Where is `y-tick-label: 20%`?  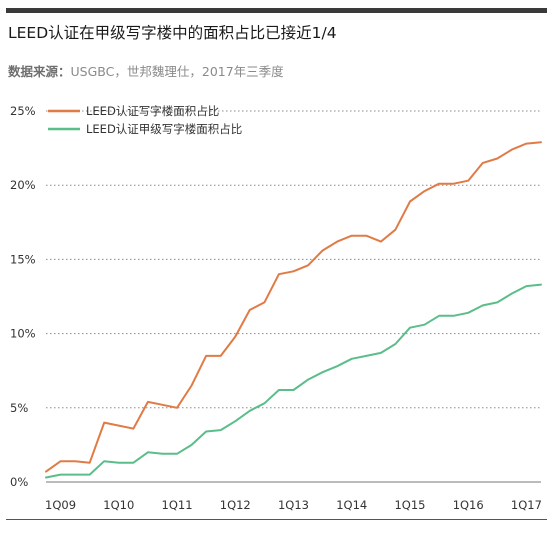 y-tick-label: 20% is located at coordinates (23, 185).